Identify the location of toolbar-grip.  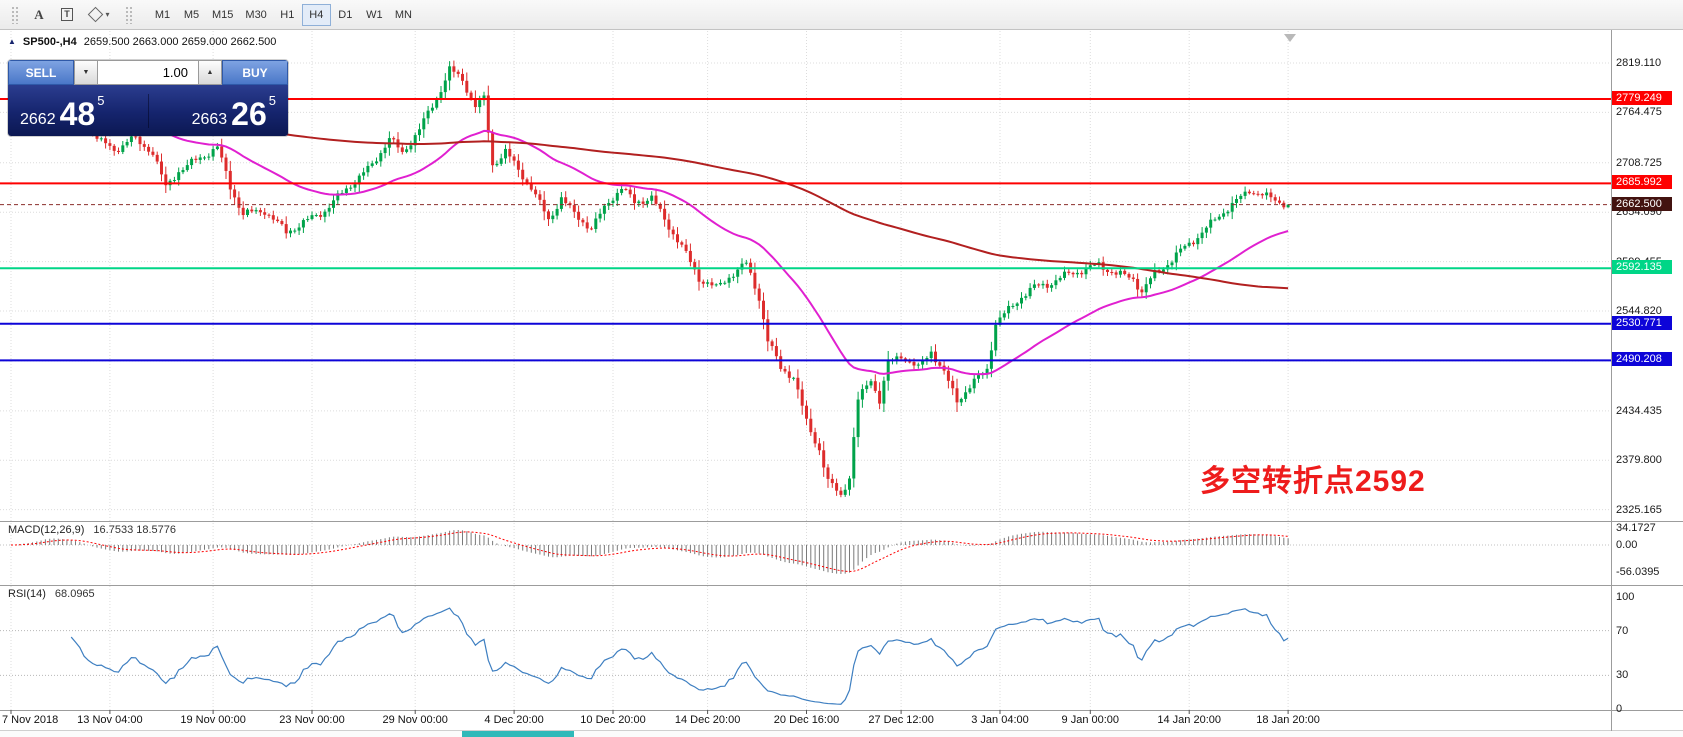
(15, 14).